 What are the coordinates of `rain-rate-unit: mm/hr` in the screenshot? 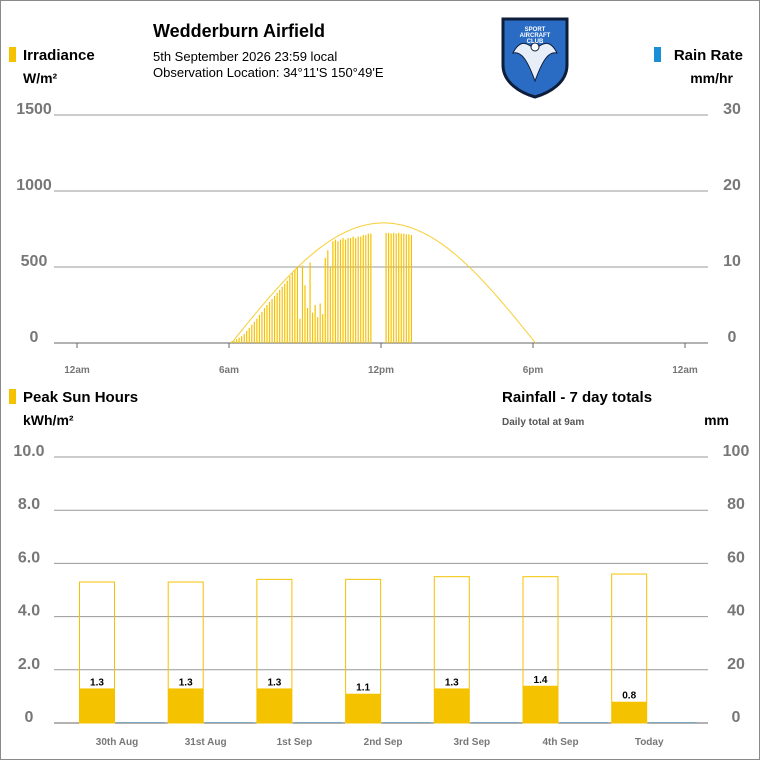 It's located at (711, 78).